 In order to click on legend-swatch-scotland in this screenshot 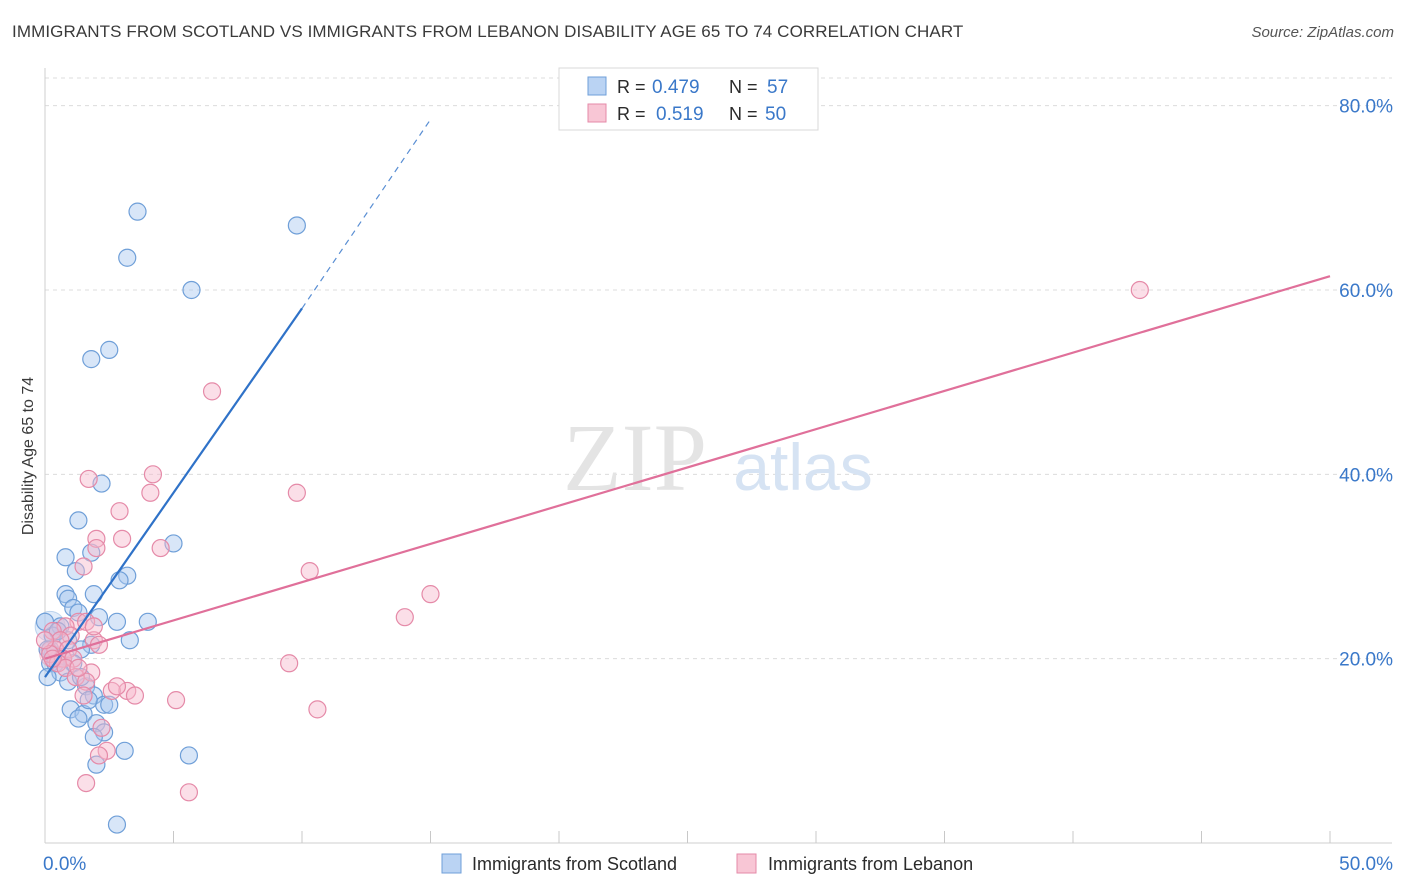, I will do `click(597, 86)`.